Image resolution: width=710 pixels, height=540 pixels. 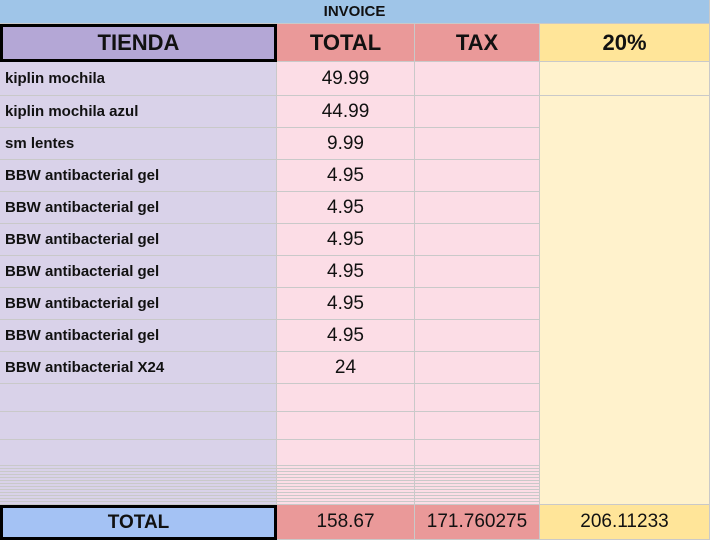 What do you see at coordinates (477, 522) in the screenshot?
I see `total-cell: 171.760275` at bounding box center [477, 522].